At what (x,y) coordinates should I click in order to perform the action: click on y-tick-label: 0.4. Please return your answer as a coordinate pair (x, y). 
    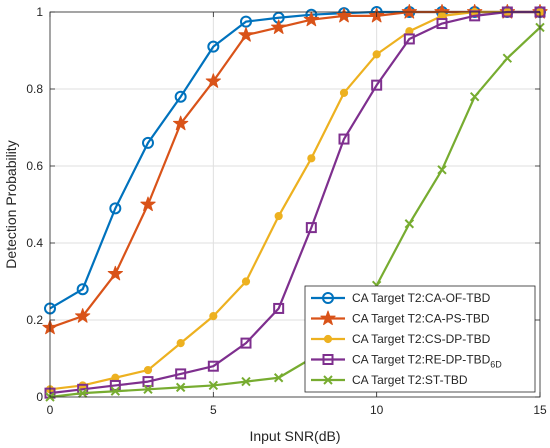
    Looking at the image, I should click on (34, 243).